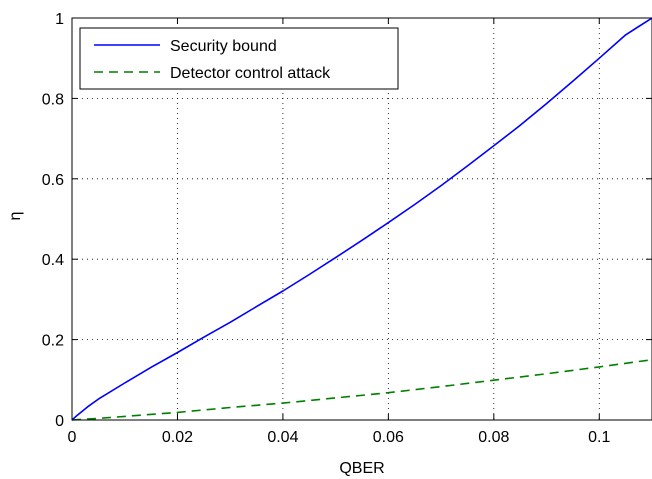 This screenshot has width=652, height=479. What do you see at coordinates (388, 437) in the screenshot?
I see `x-tick-label: 0.06` at bounding box center [388, 437].